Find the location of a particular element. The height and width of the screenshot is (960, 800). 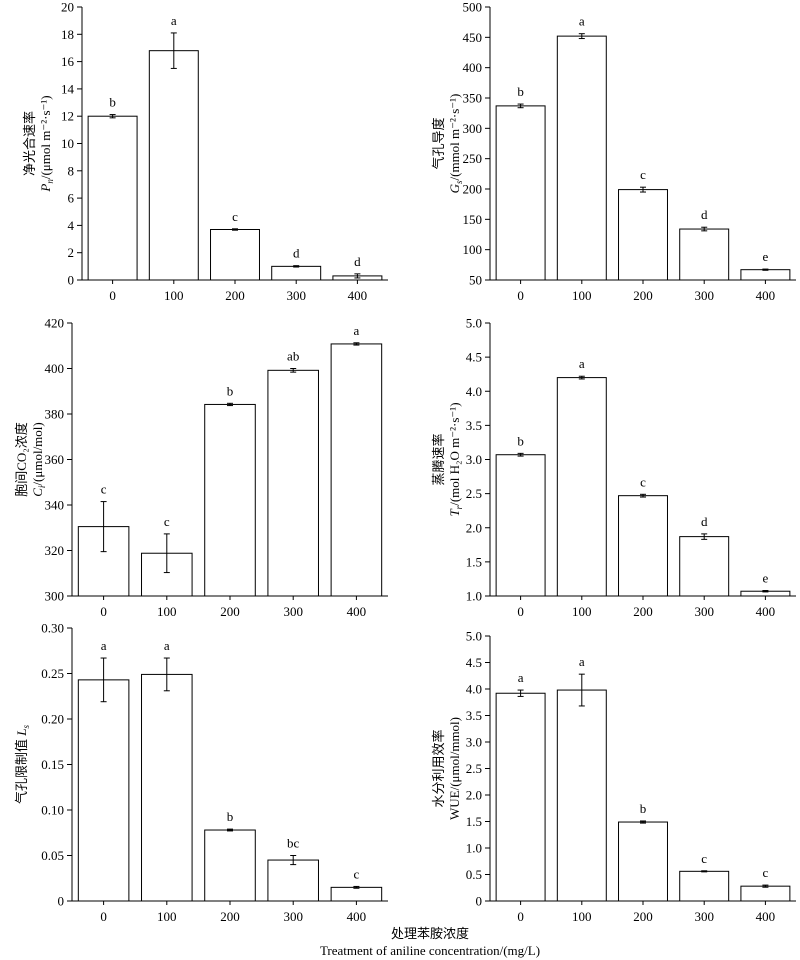

y-axis-title-symbol: WUE/(μmol/mmol) is located at coordinates (454, 768).